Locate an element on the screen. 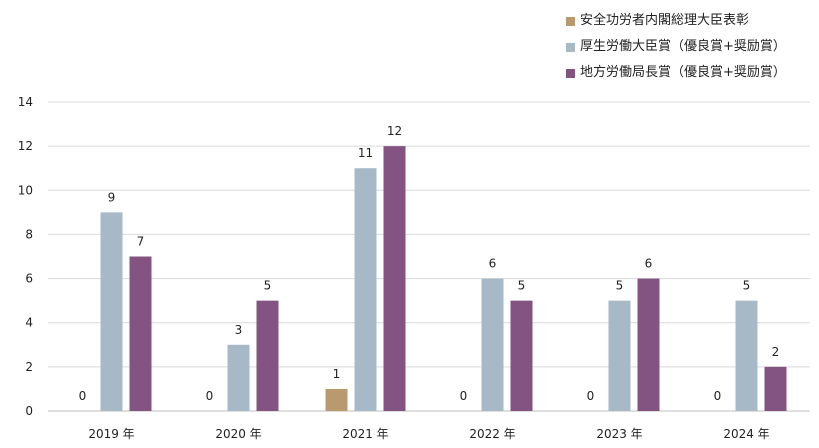 Image resolution: width=819 pixels, height=448 pixels. y-tick-label: 14 is located at coordinates (25, 102).